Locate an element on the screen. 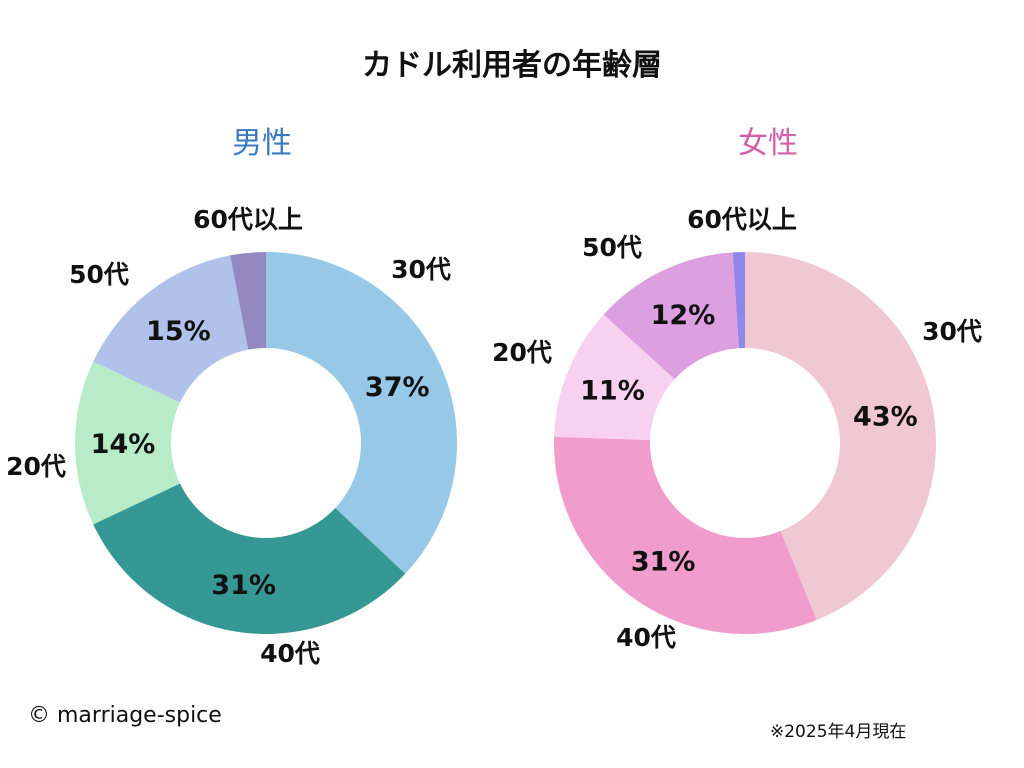 The width and height of the screenshot is (1024, 768). female-category-label-0: 30代 is located at coordinates (952, 331).